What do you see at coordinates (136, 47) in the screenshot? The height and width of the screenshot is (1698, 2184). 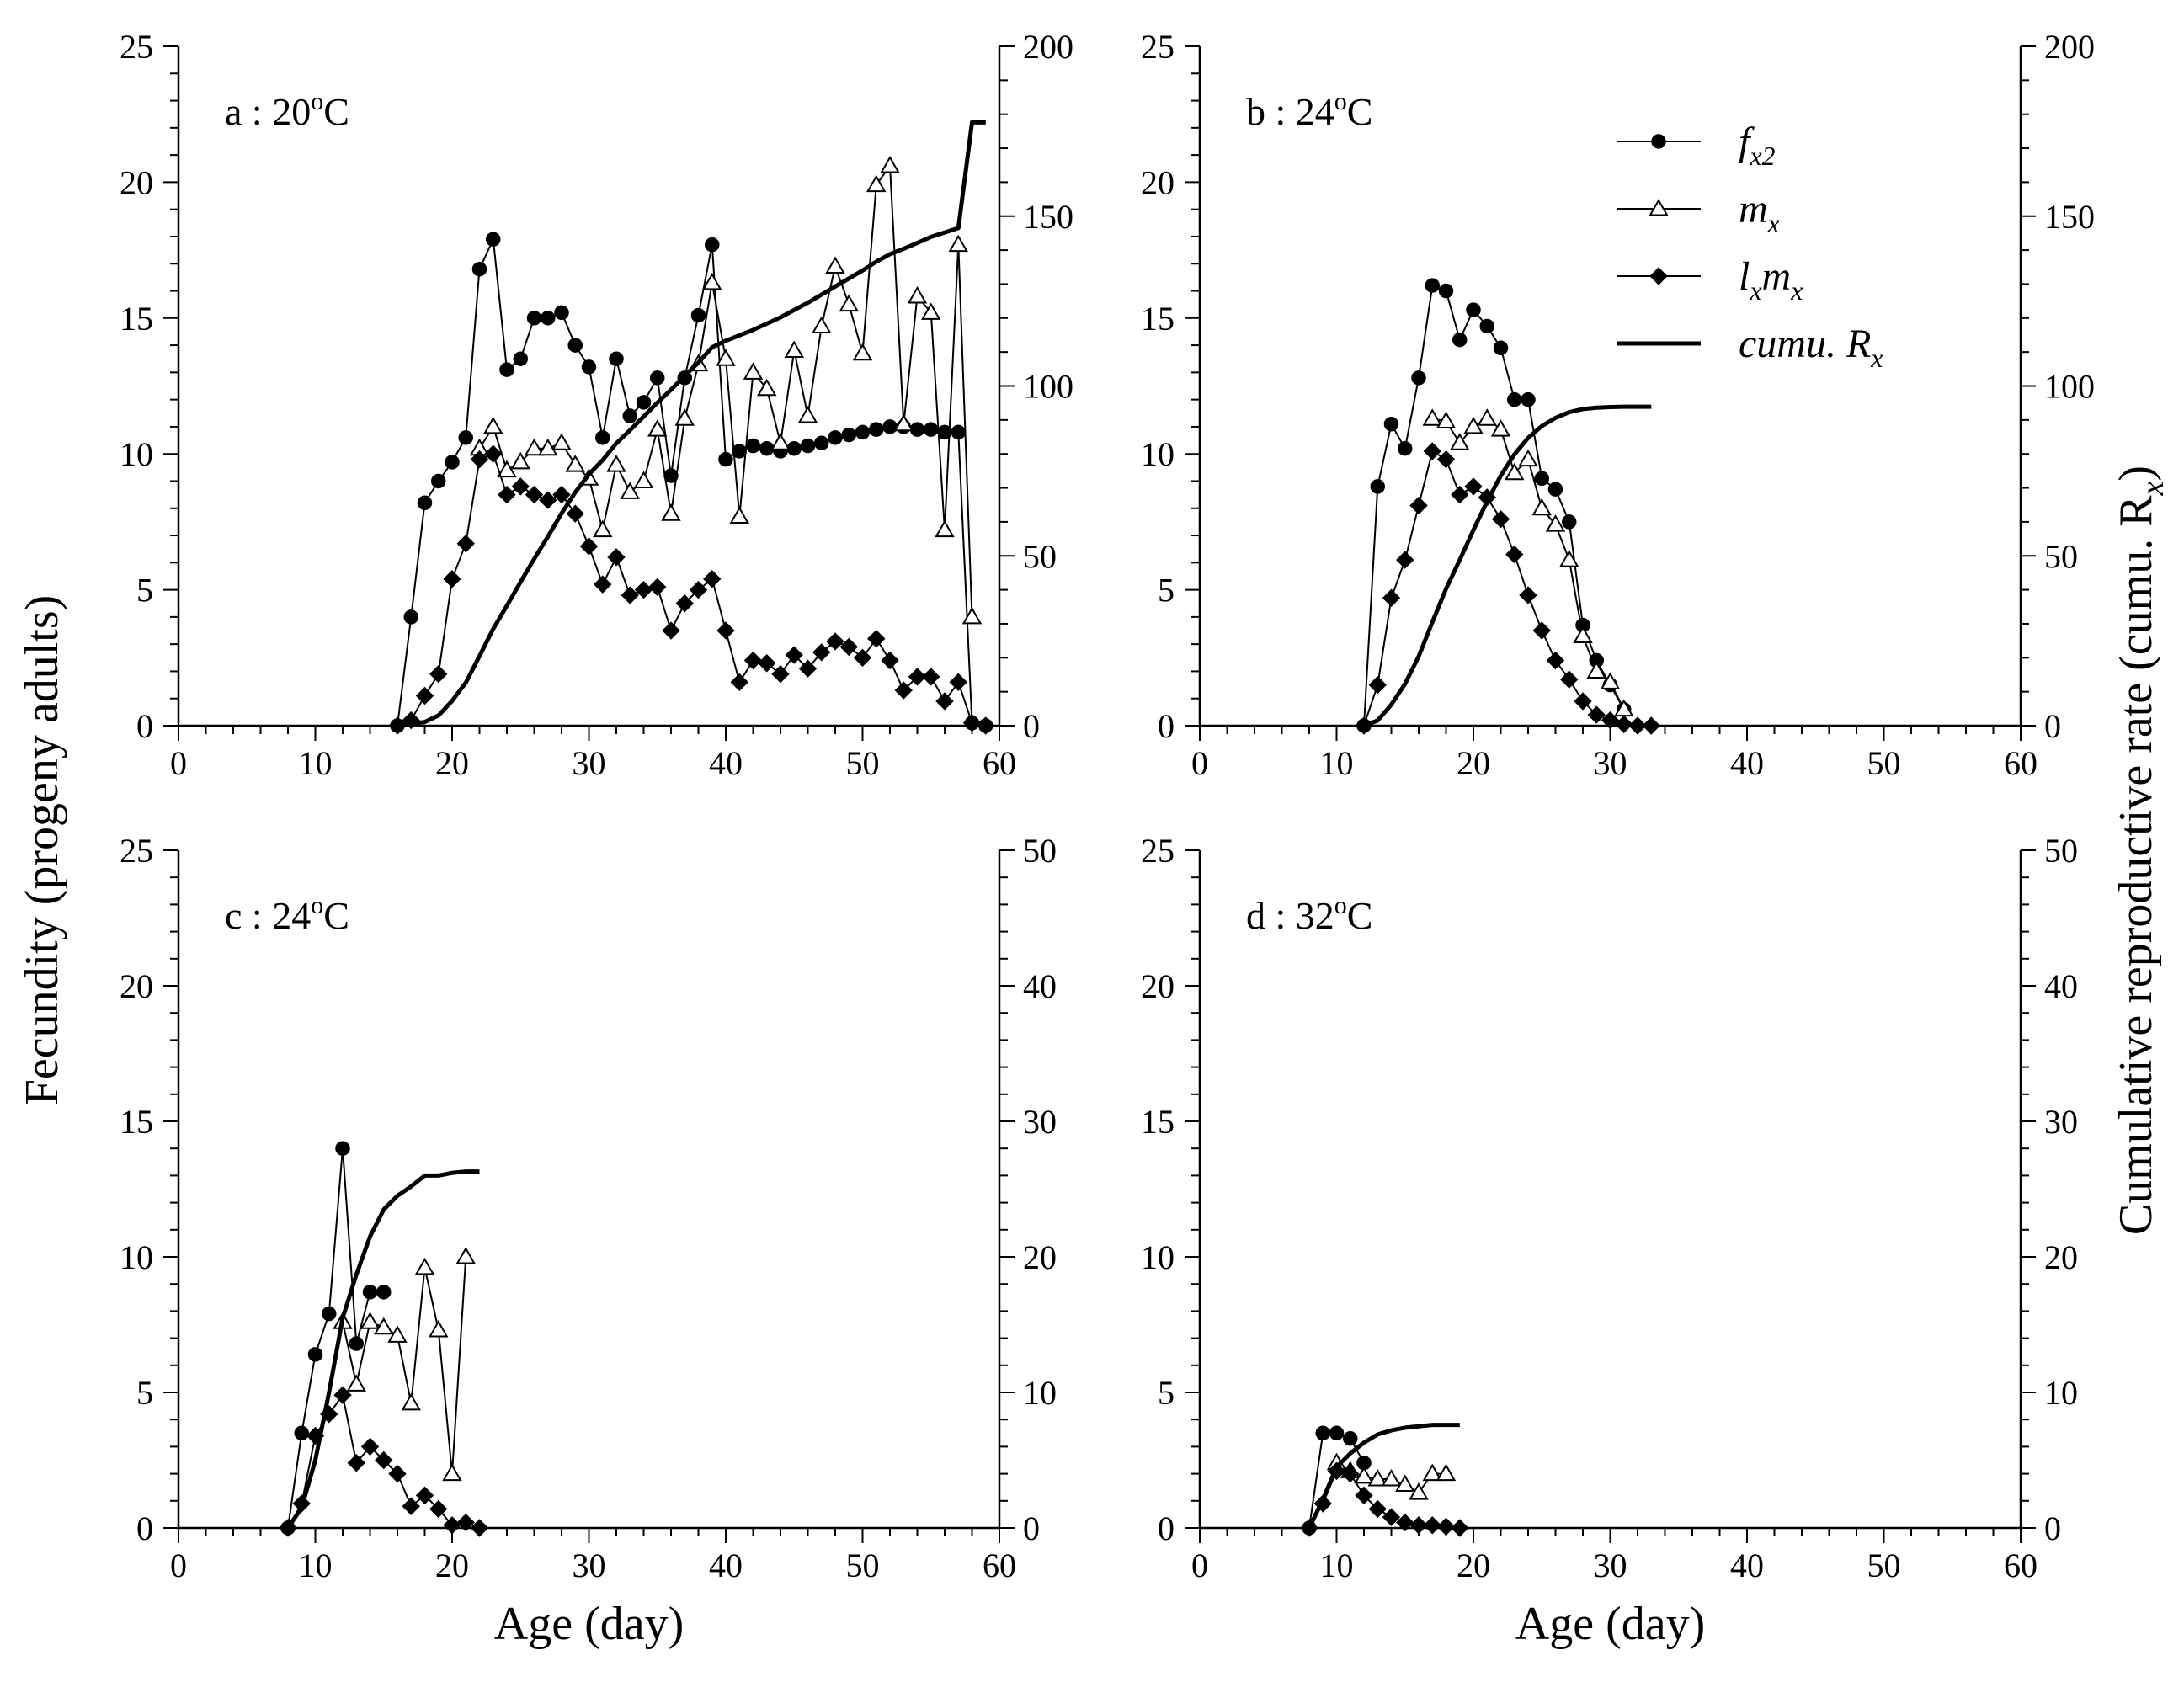 I see `y-left-tick-label: 25` at bounding box center [136, 47].